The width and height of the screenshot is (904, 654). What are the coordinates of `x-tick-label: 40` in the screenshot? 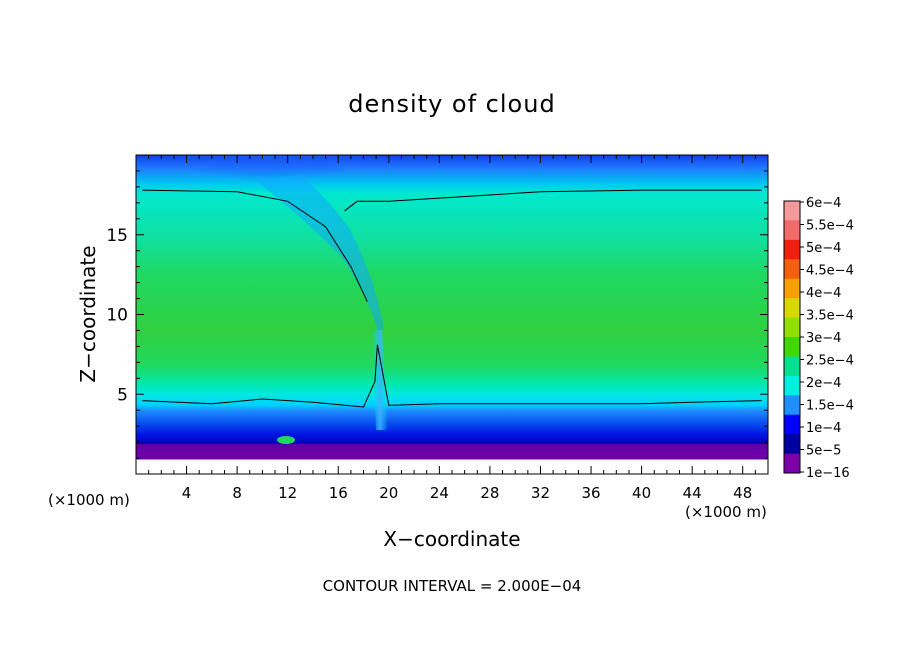 It's located at (641, 493).